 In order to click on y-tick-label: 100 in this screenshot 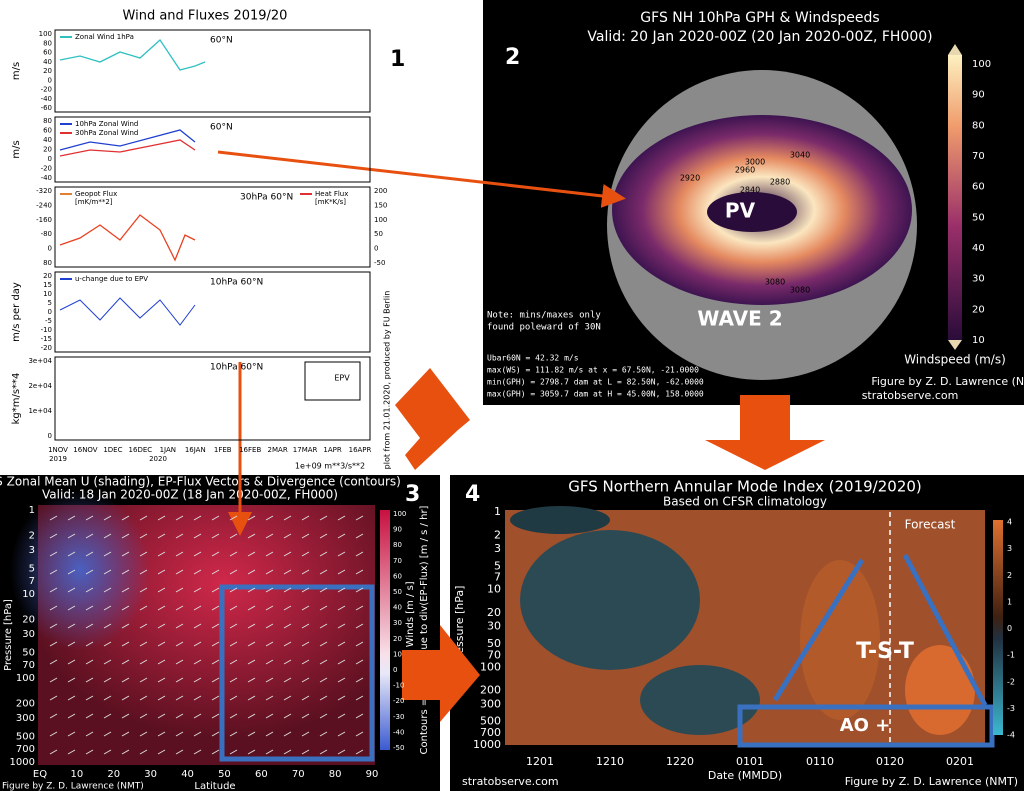, I will do `click(490, 666)`.